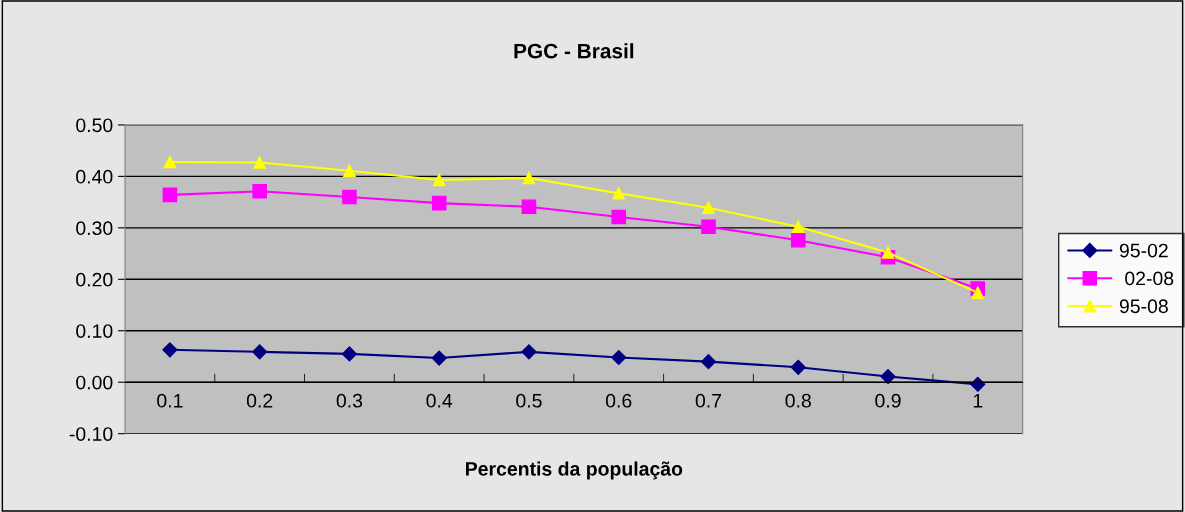  What do you see at coordinates (349, 400) in the screenshot?
I see `x-tick-label: 0.3` at bounding box center [349, 400].